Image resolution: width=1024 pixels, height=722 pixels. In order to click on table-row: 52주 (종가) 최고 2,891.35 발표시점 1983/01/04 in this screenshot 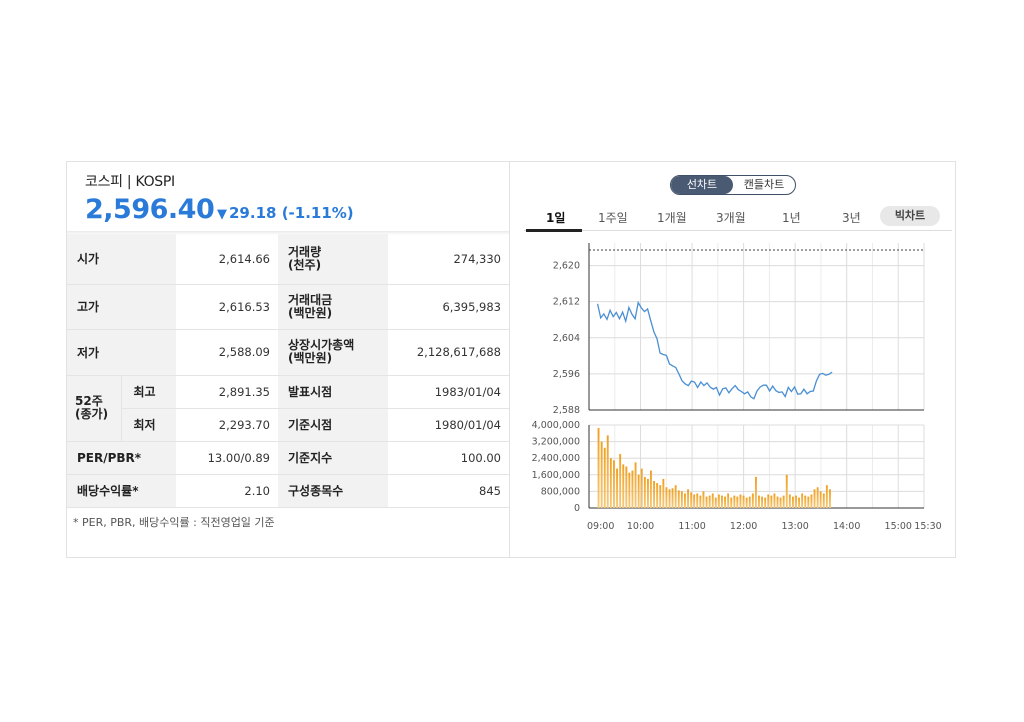, I will do `click(288, 408)`.